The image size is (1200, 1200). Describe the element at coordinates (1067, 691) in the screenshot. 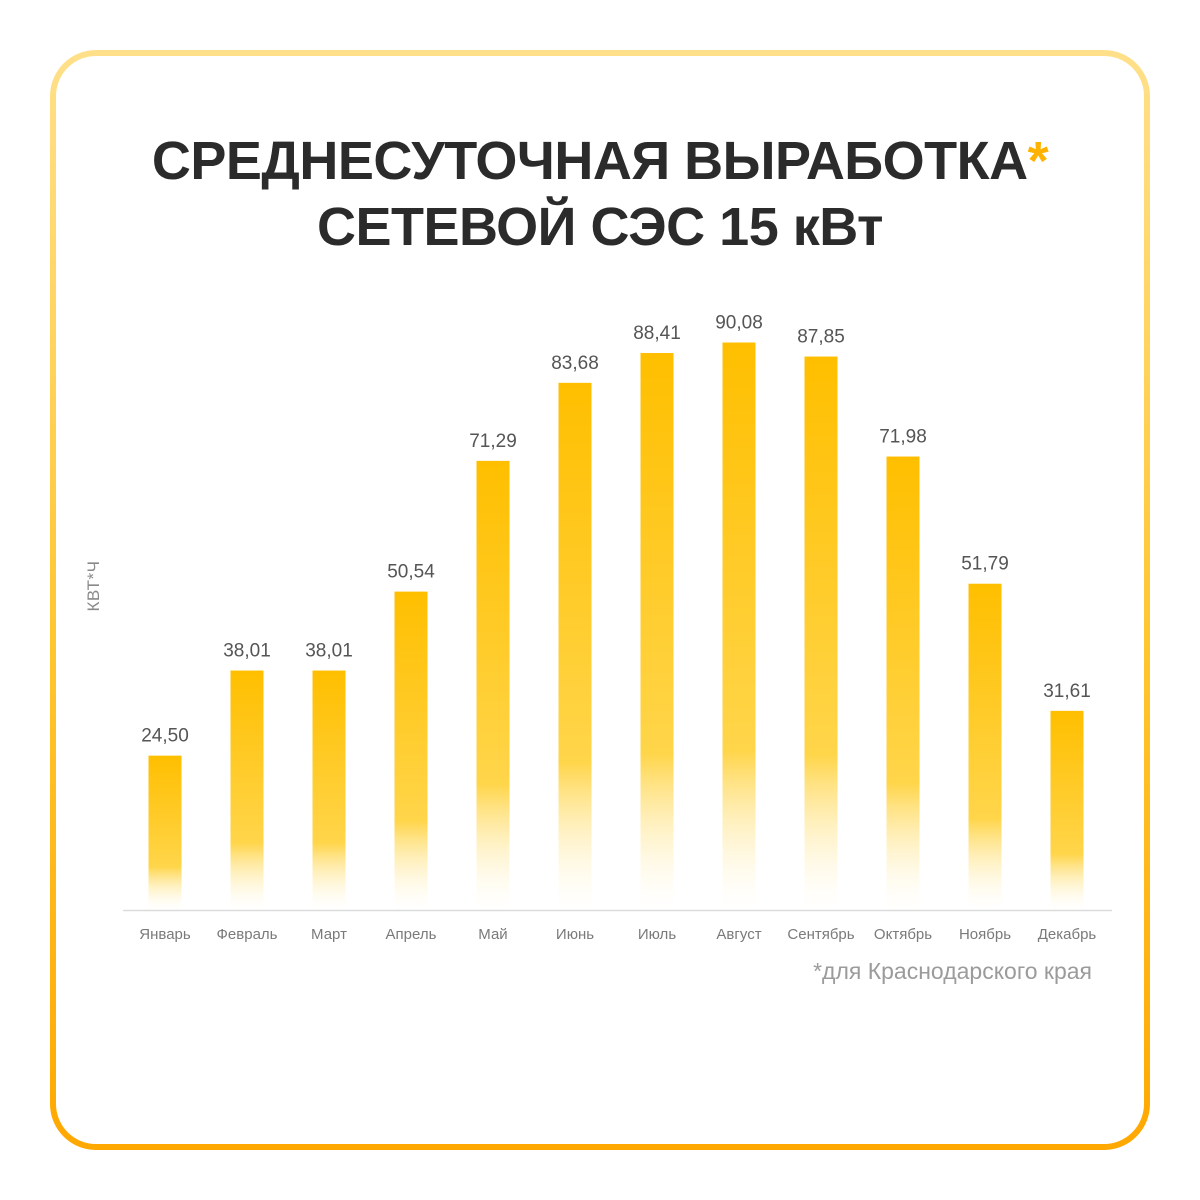

I see `data-label-12: 31,61` at that location.